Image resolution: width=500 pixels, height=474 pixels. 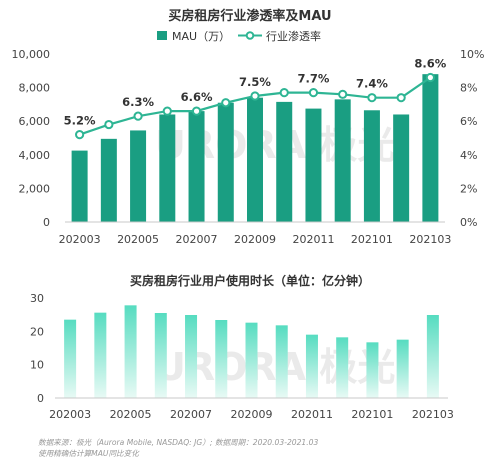 What do you see at coordinates (472, 54) in the screenshot?
I see `right-y-tick-label: 10%` at bounding box center [472, 54].